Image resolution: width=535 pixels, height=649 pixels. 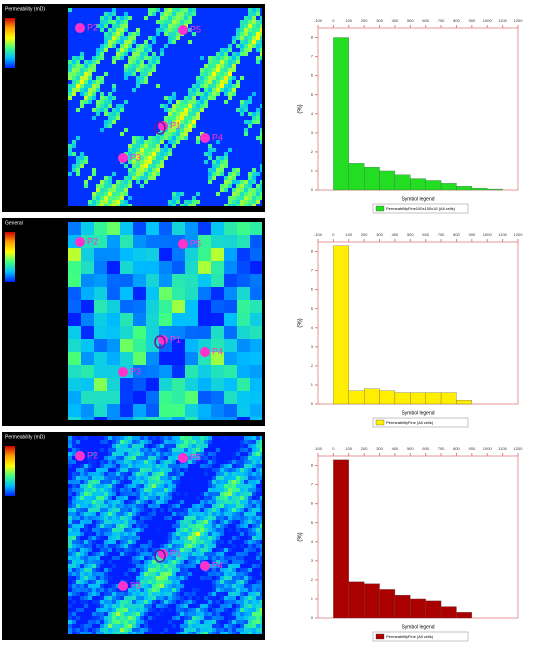 What do you see at coordinates (195, 243) in the screenshot?
I see `well-label: P5` at bounding box center [195, 243].